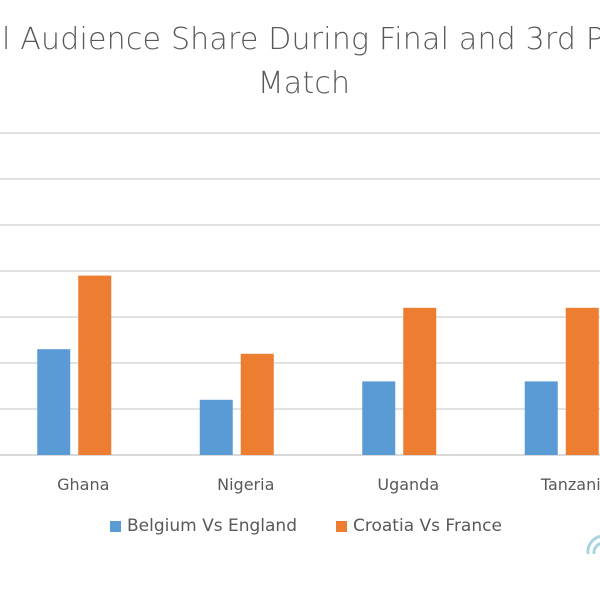 The image size is (600, 601). I want to click on bar-belgium-vs-england-tanzani, so click(541, 418).